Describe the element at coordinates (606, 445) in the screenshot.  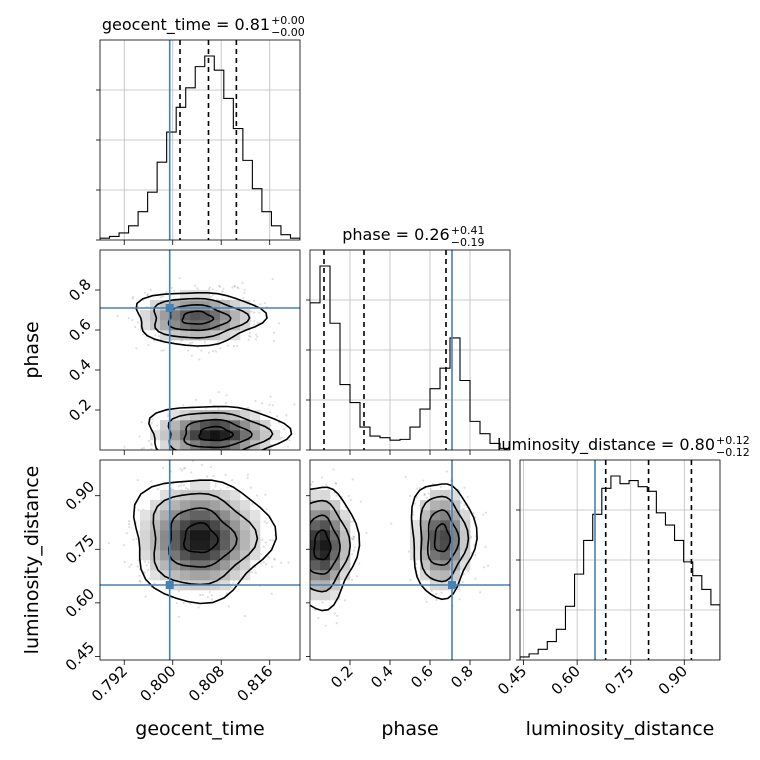
I see `panel-title-luminosity_distance: luminosity_distance = 0.80` at that location.